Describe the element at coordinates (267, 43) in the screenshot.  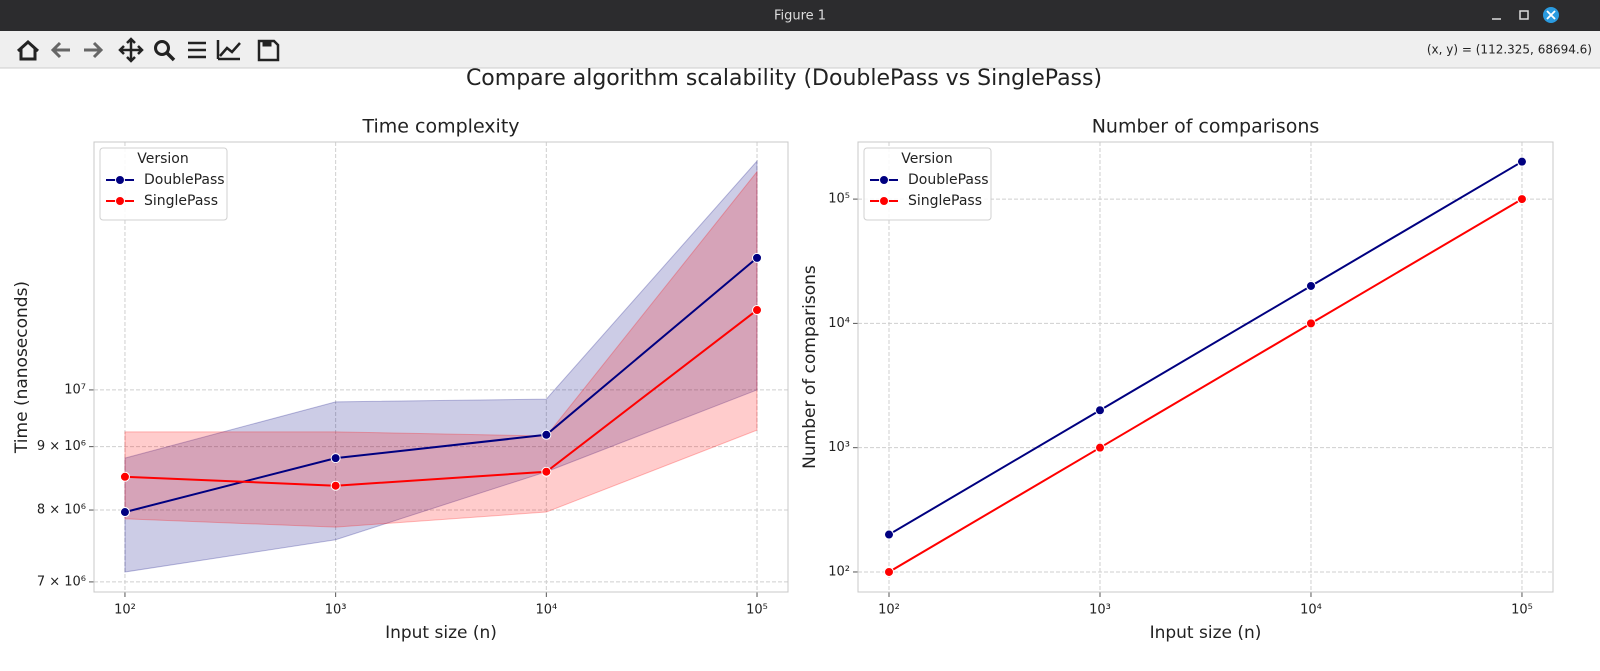
I see `save-icon` at that location.